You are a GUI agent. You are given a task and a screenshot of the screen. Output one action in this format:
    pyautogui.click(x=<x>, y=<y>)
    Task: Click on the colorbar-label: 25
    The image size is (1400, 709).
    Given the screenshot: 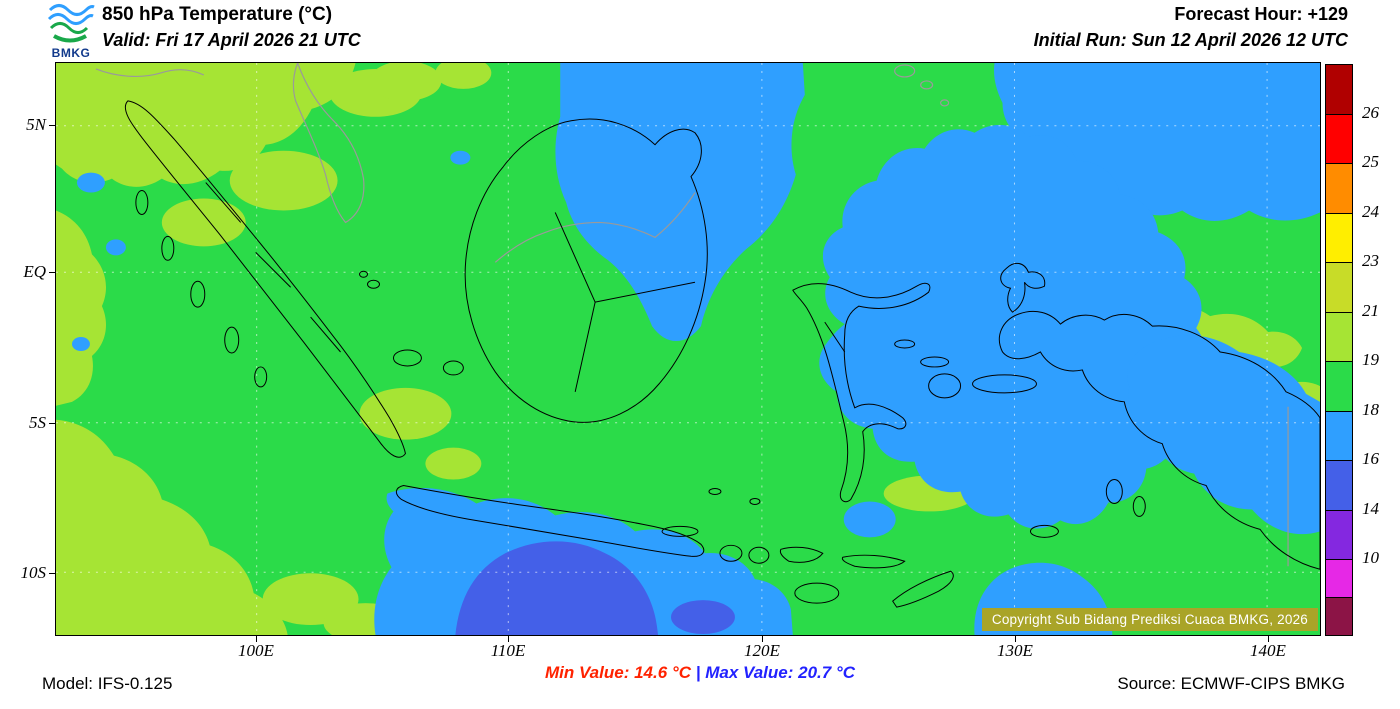 What is the action you would take?
    pyautogui.click(x=1370, y=161)
    